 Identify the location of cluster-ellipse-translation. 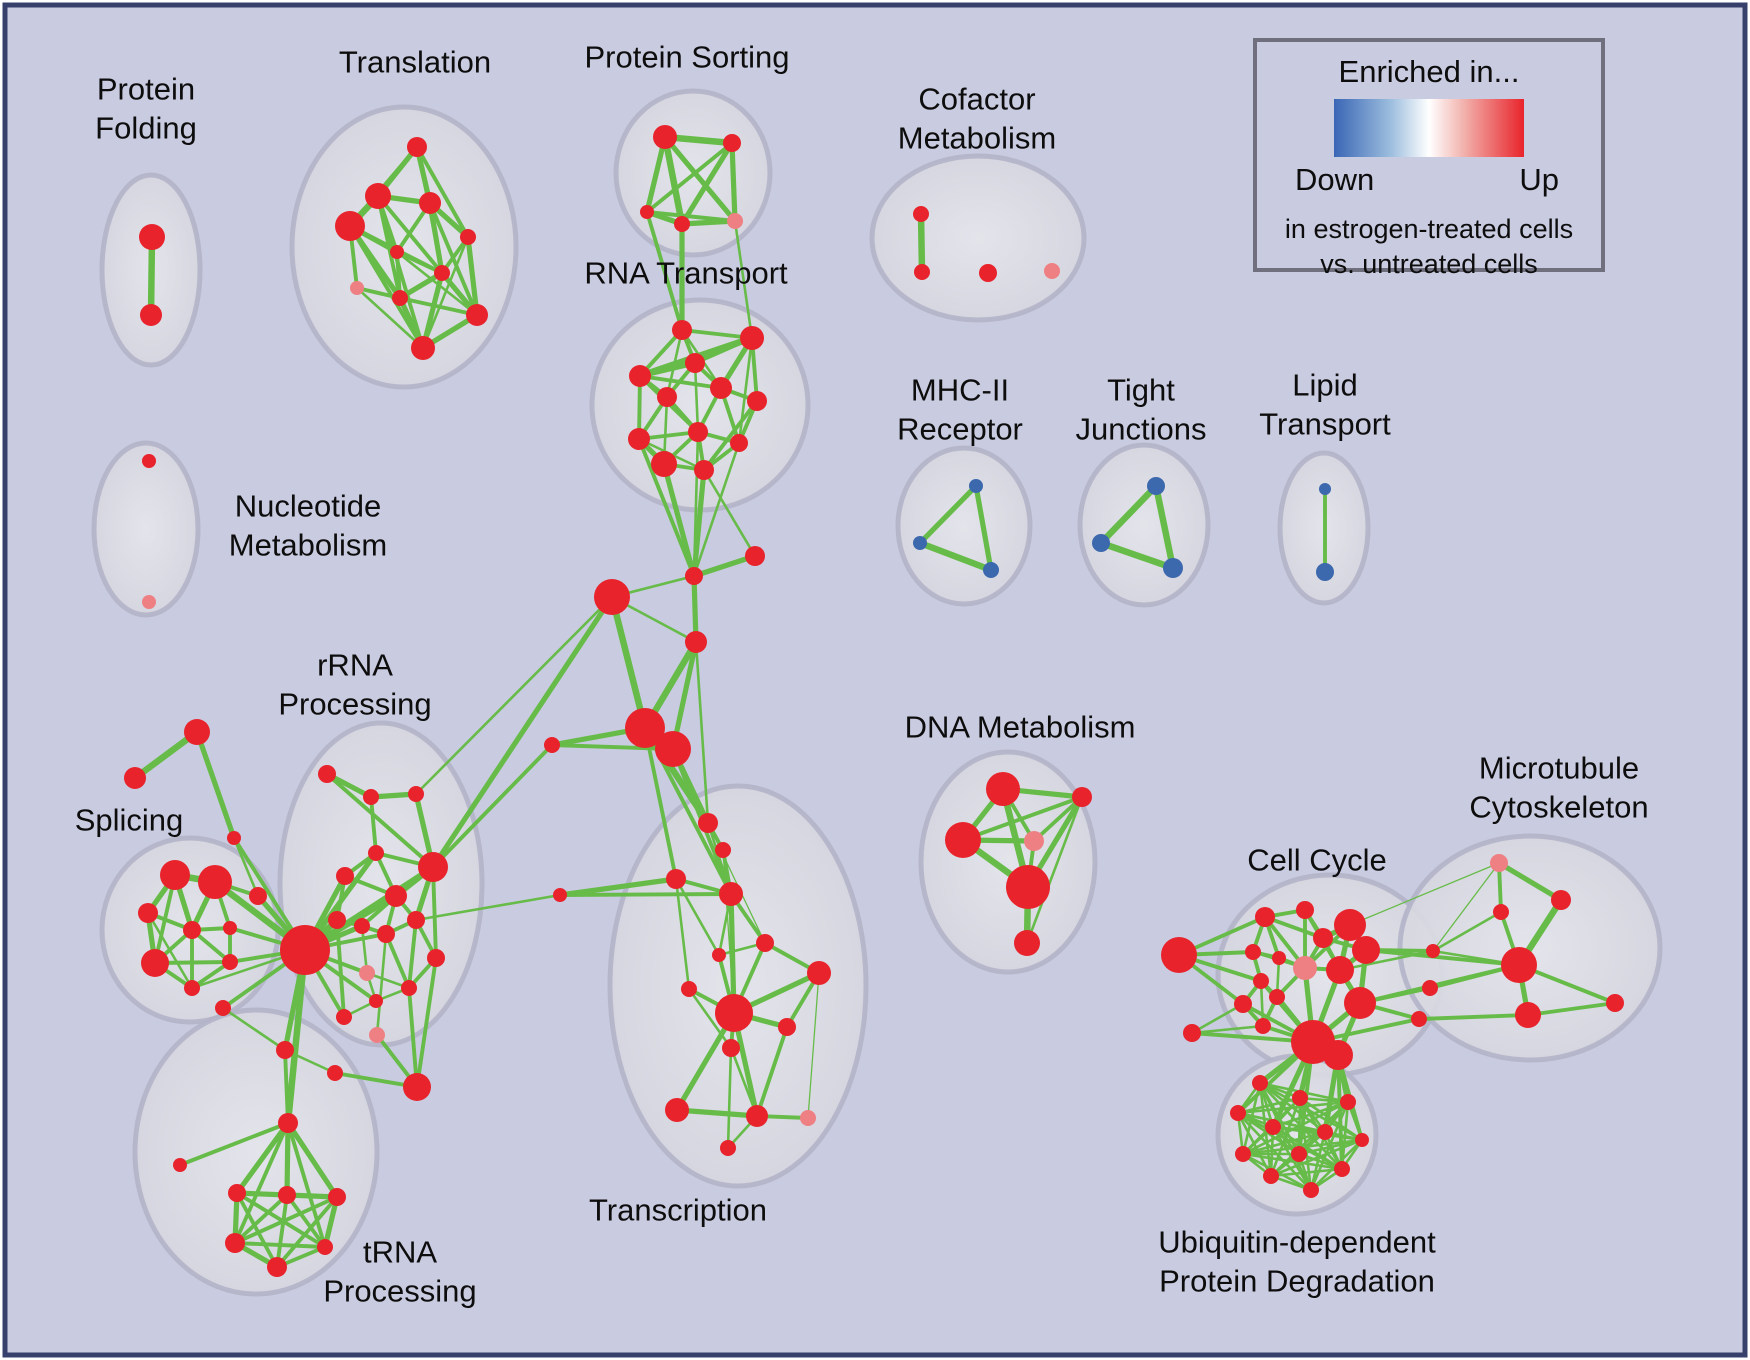
(404, 247).